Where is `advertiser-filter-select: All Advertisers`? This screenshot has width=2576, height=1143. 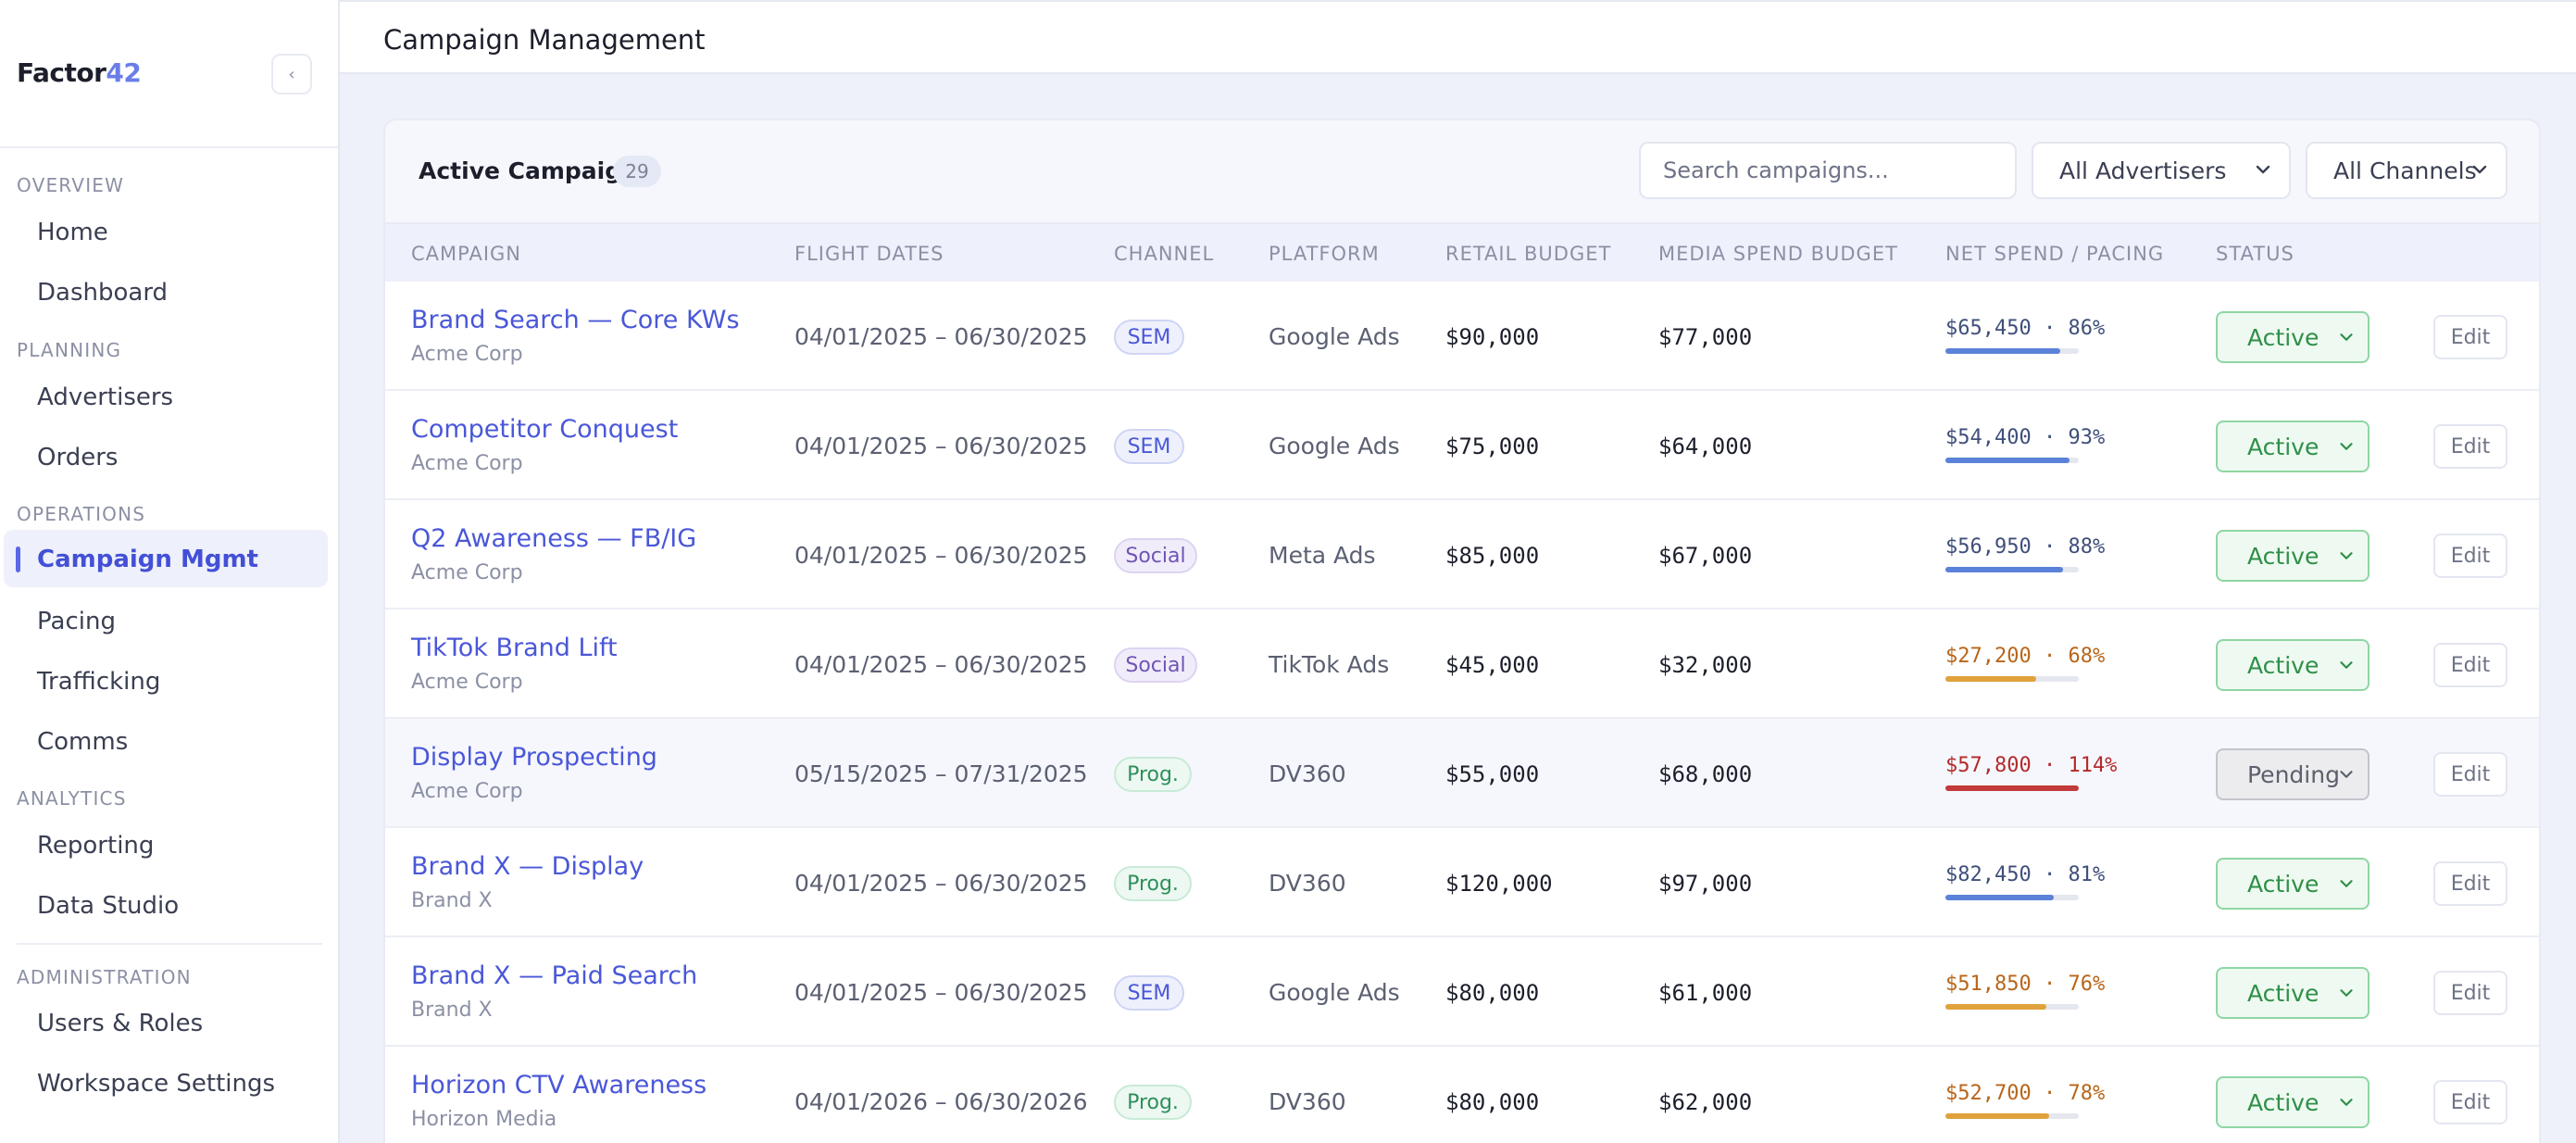
advertiser-filter-select: All Advertisers is located at coordinates (2162, 171).